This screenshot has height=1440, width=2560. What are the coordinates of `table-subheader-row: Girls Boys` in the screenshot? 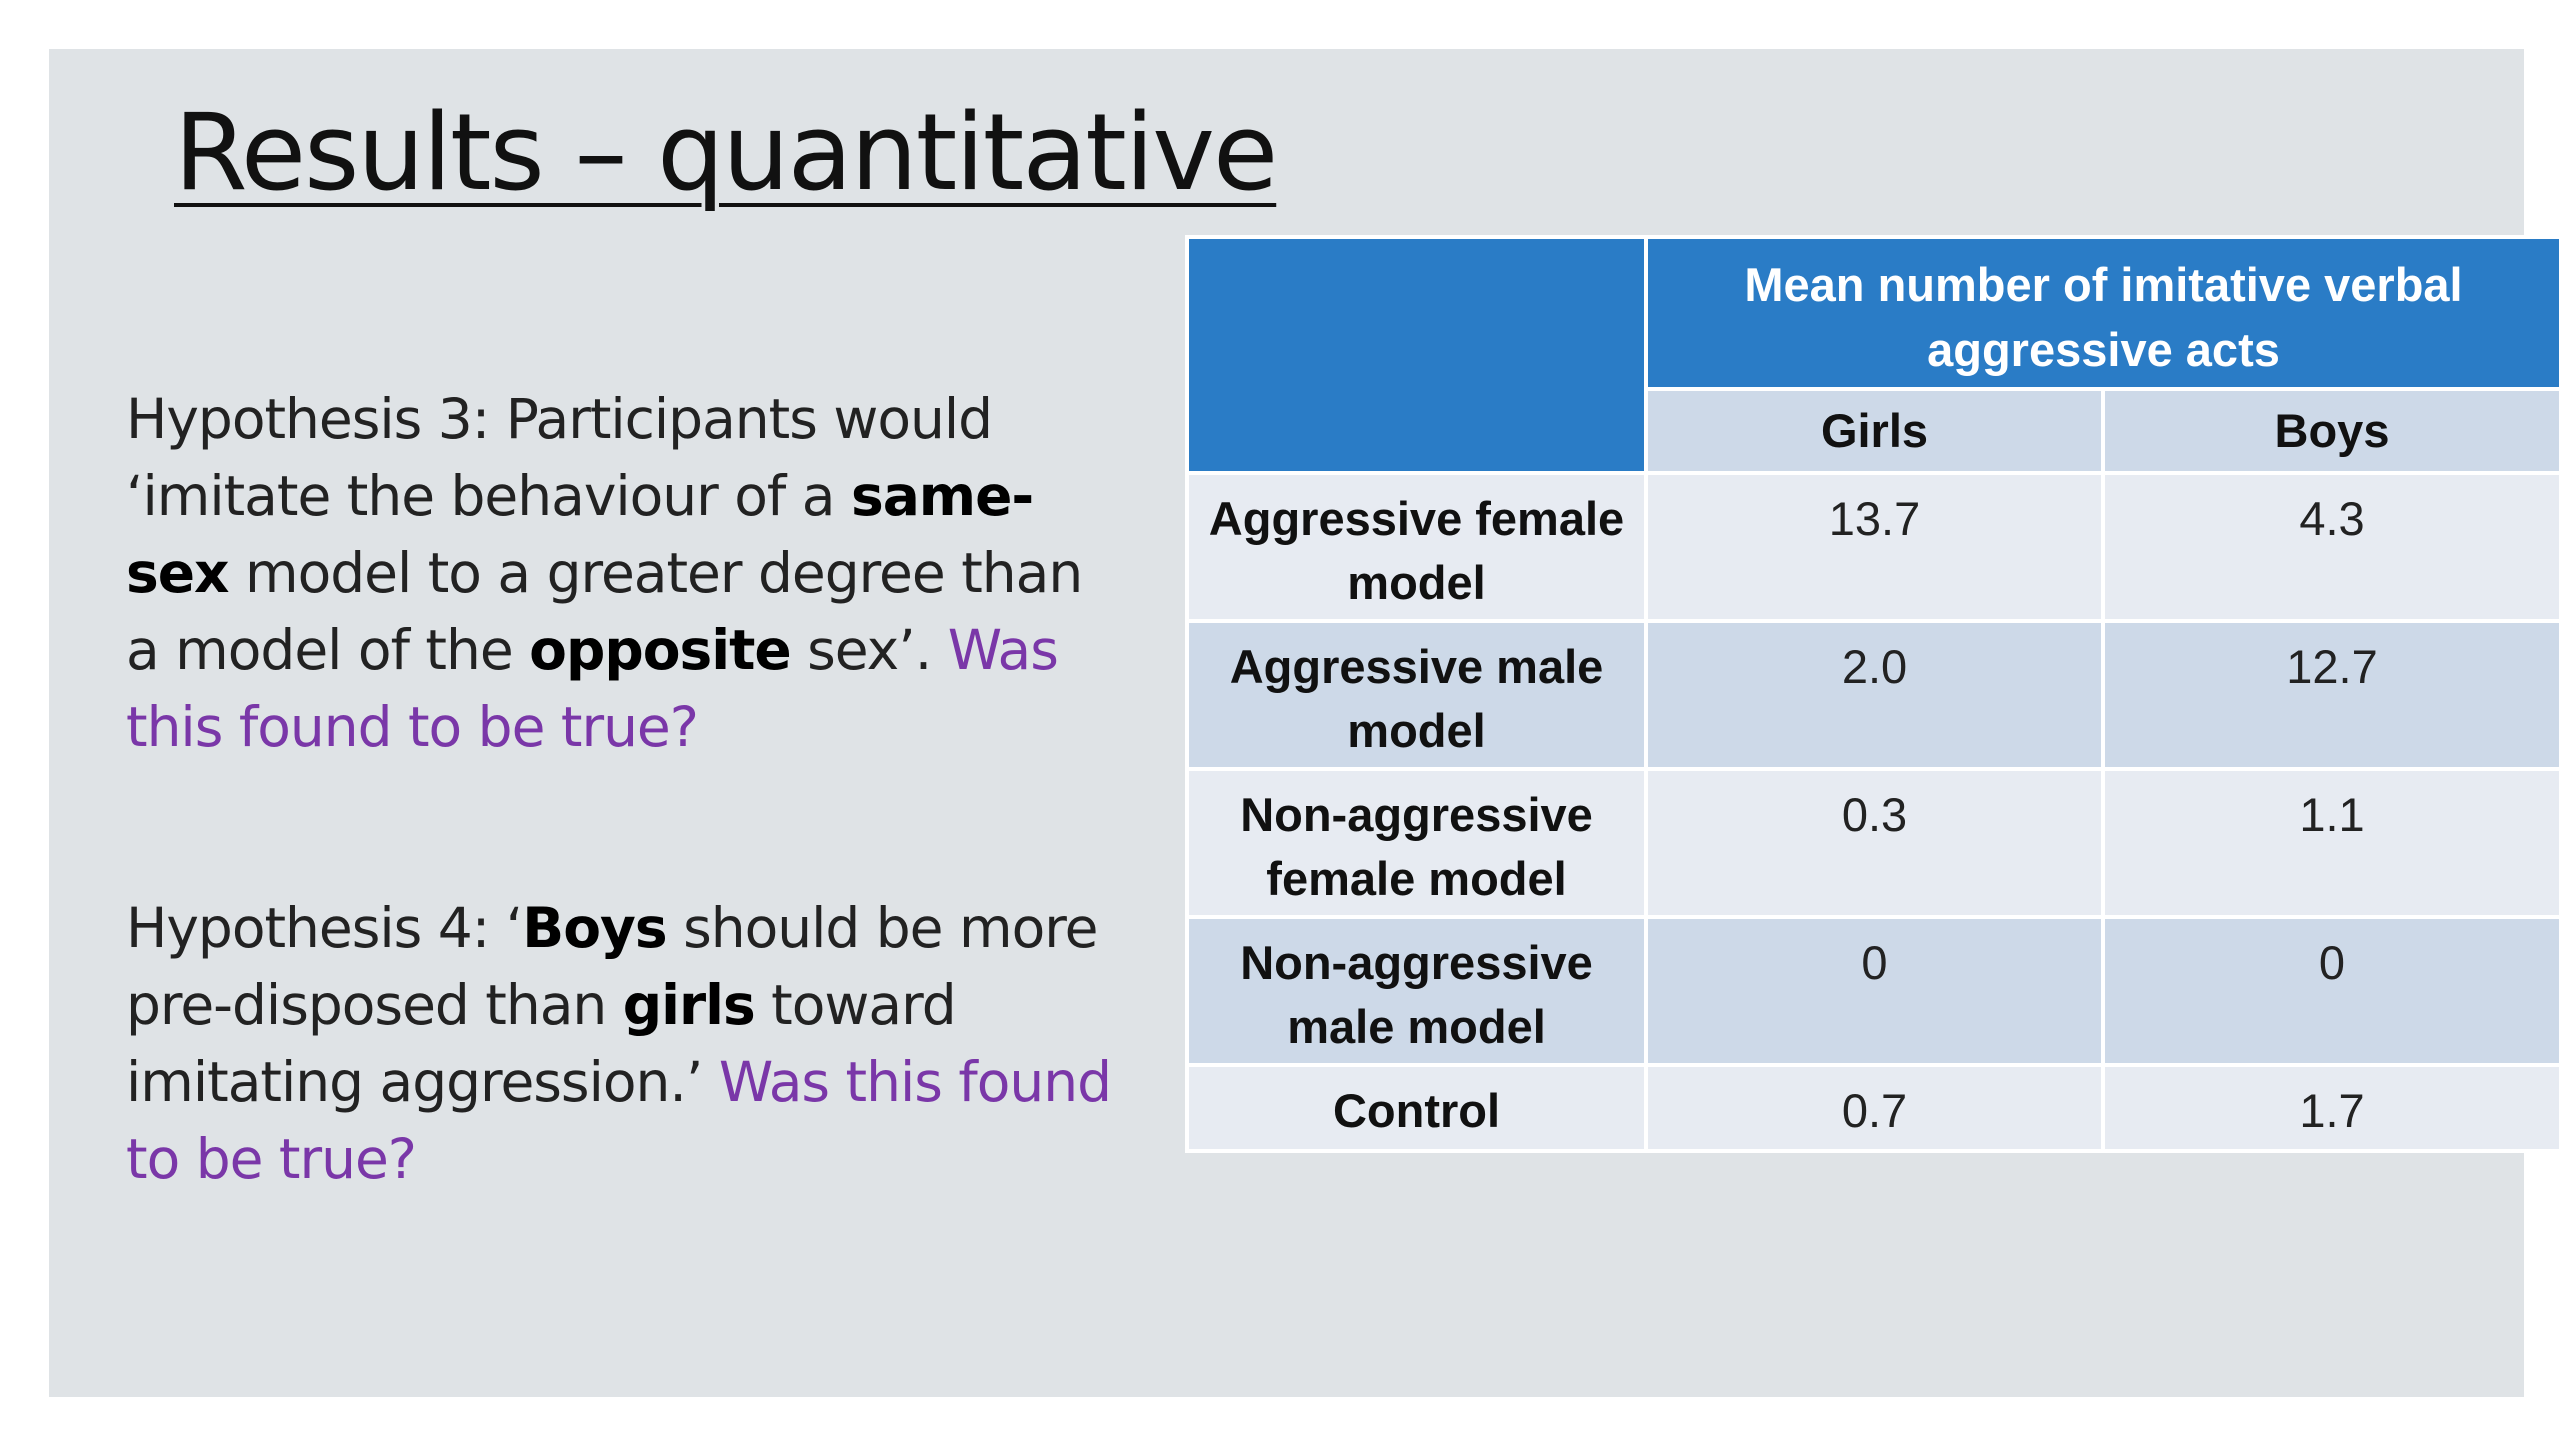 It's located at (1873, 431).